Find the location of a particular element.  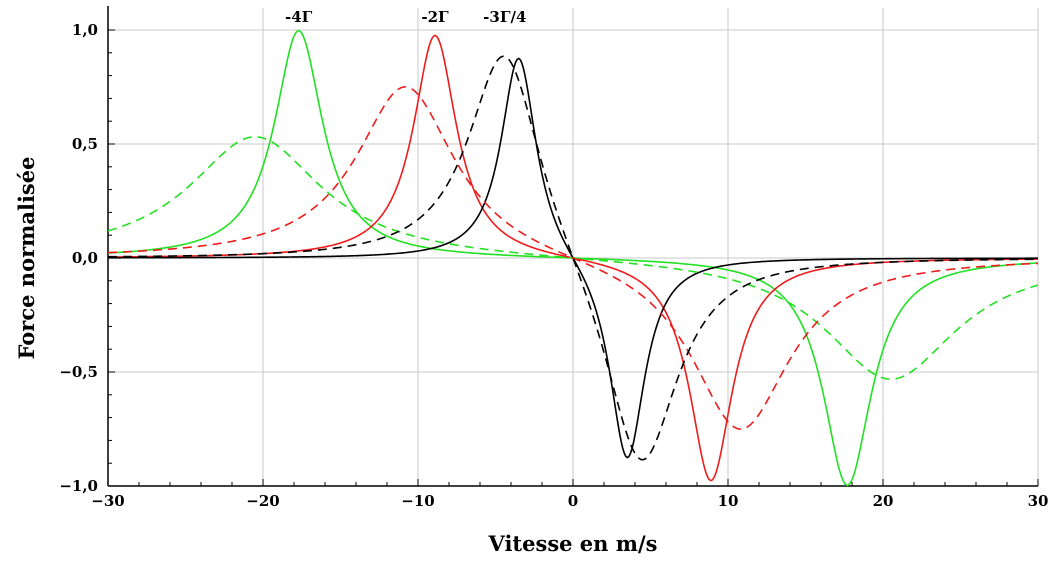

y-tick-label: 1,0 is located at coordinates (85, 30).